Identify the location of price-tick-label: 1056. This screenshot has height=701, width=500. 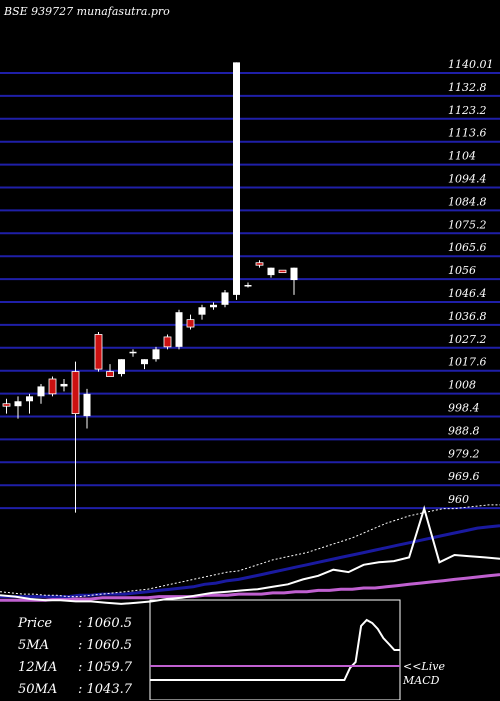
(462, 270).